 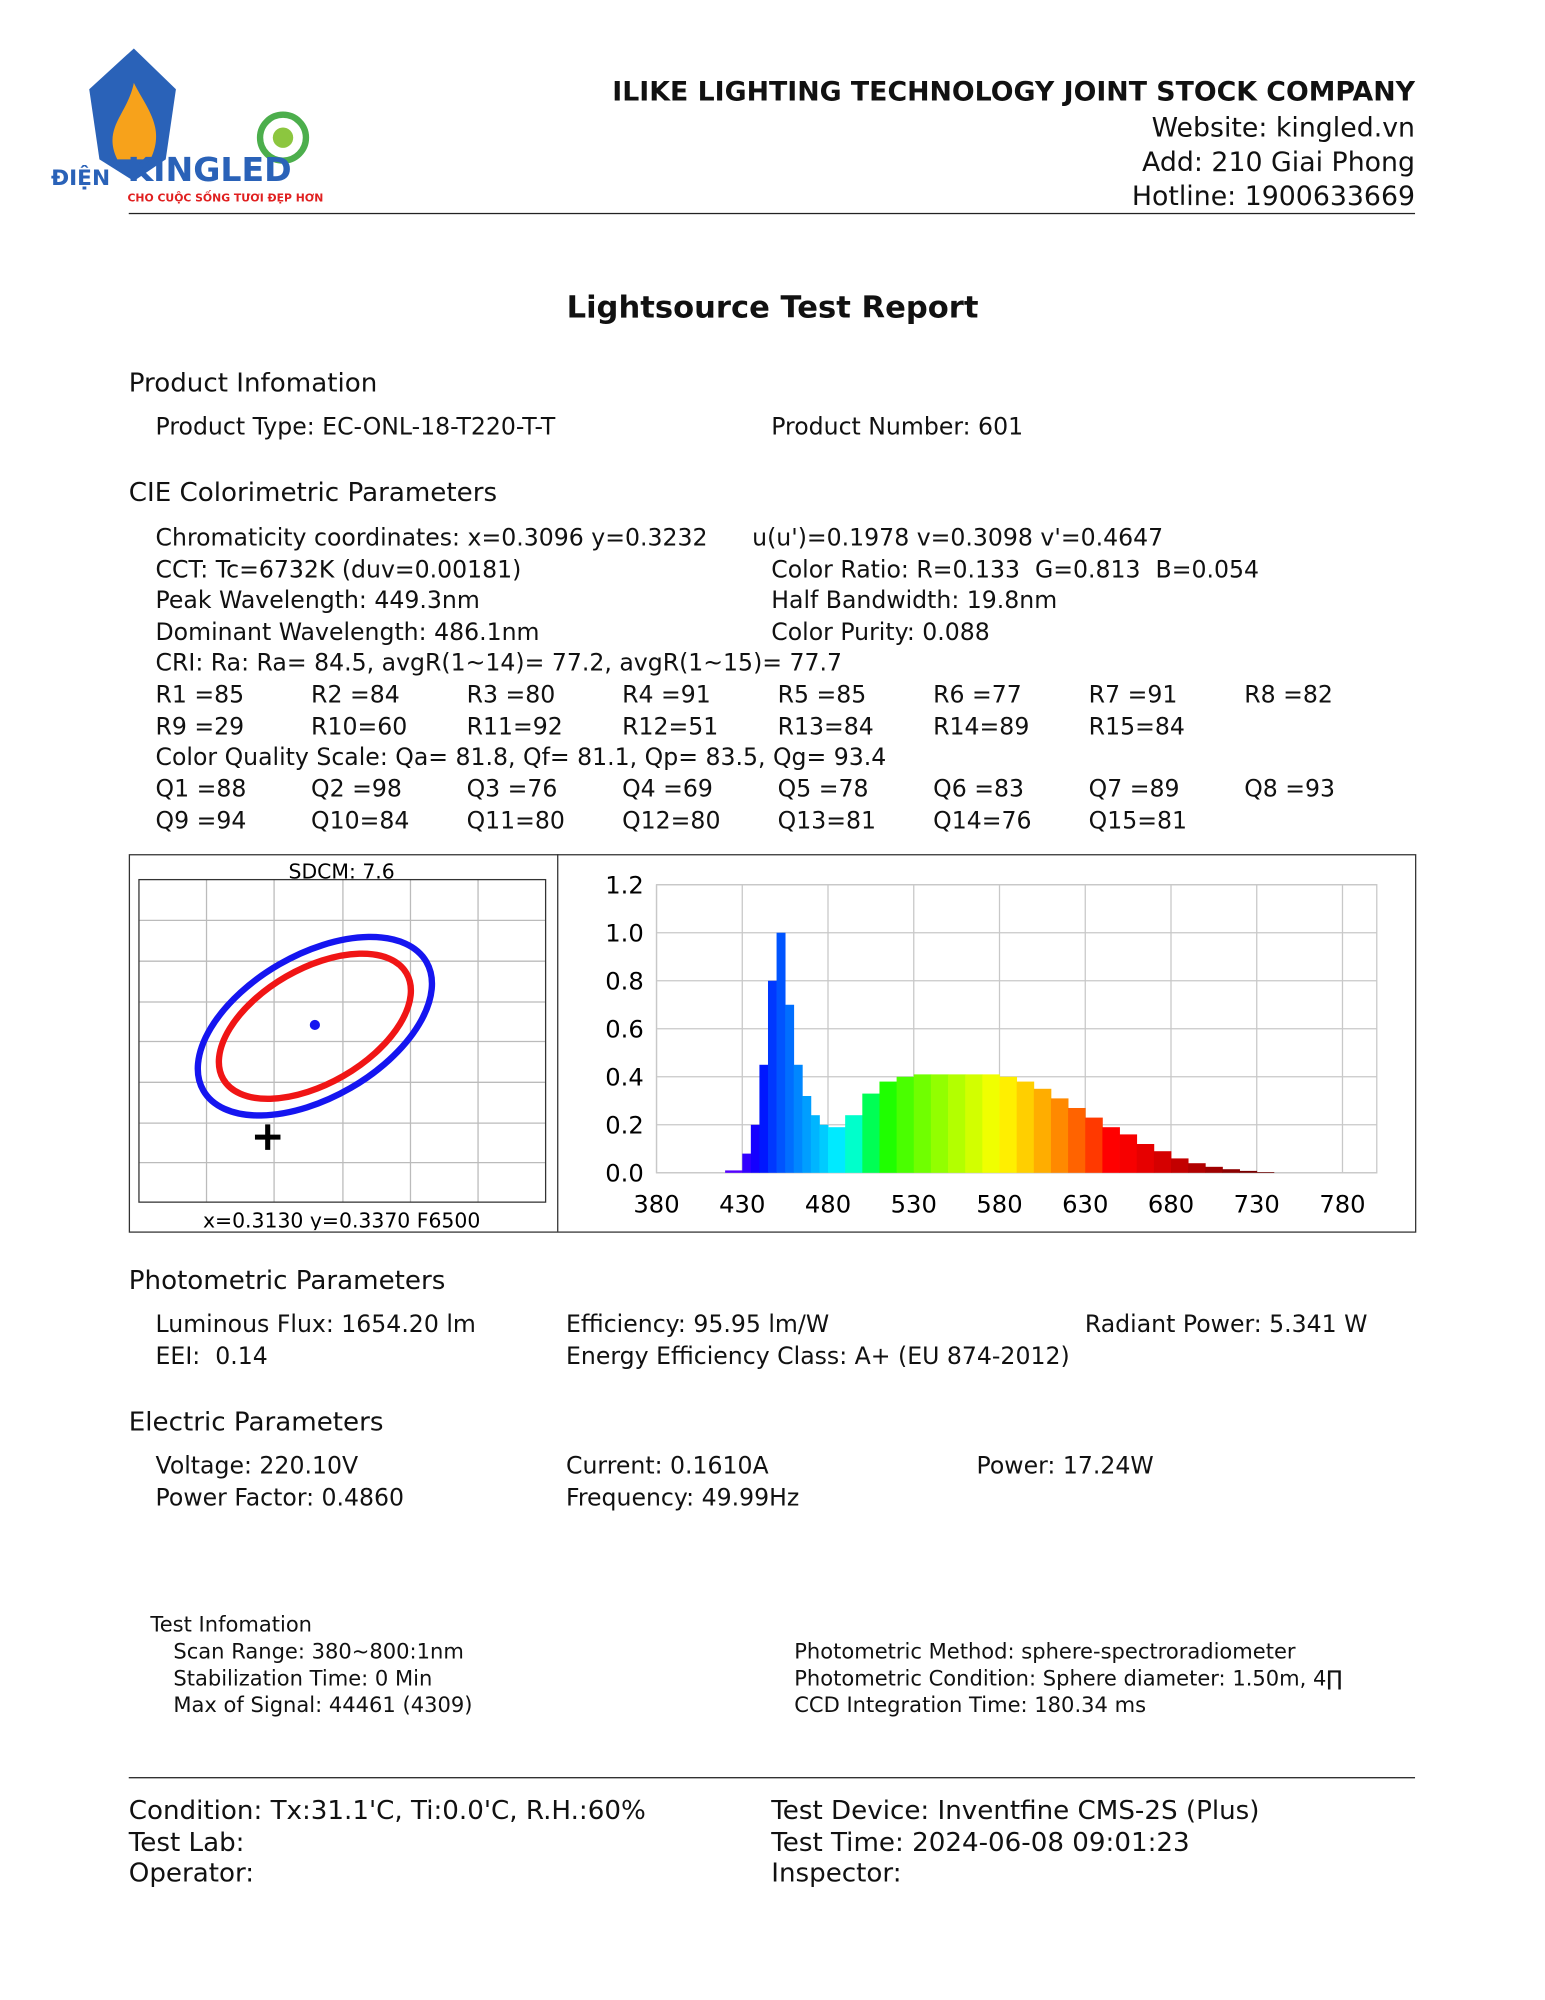 I want to click on website: Website: kingled.vn, so click(x=1283, y=127).